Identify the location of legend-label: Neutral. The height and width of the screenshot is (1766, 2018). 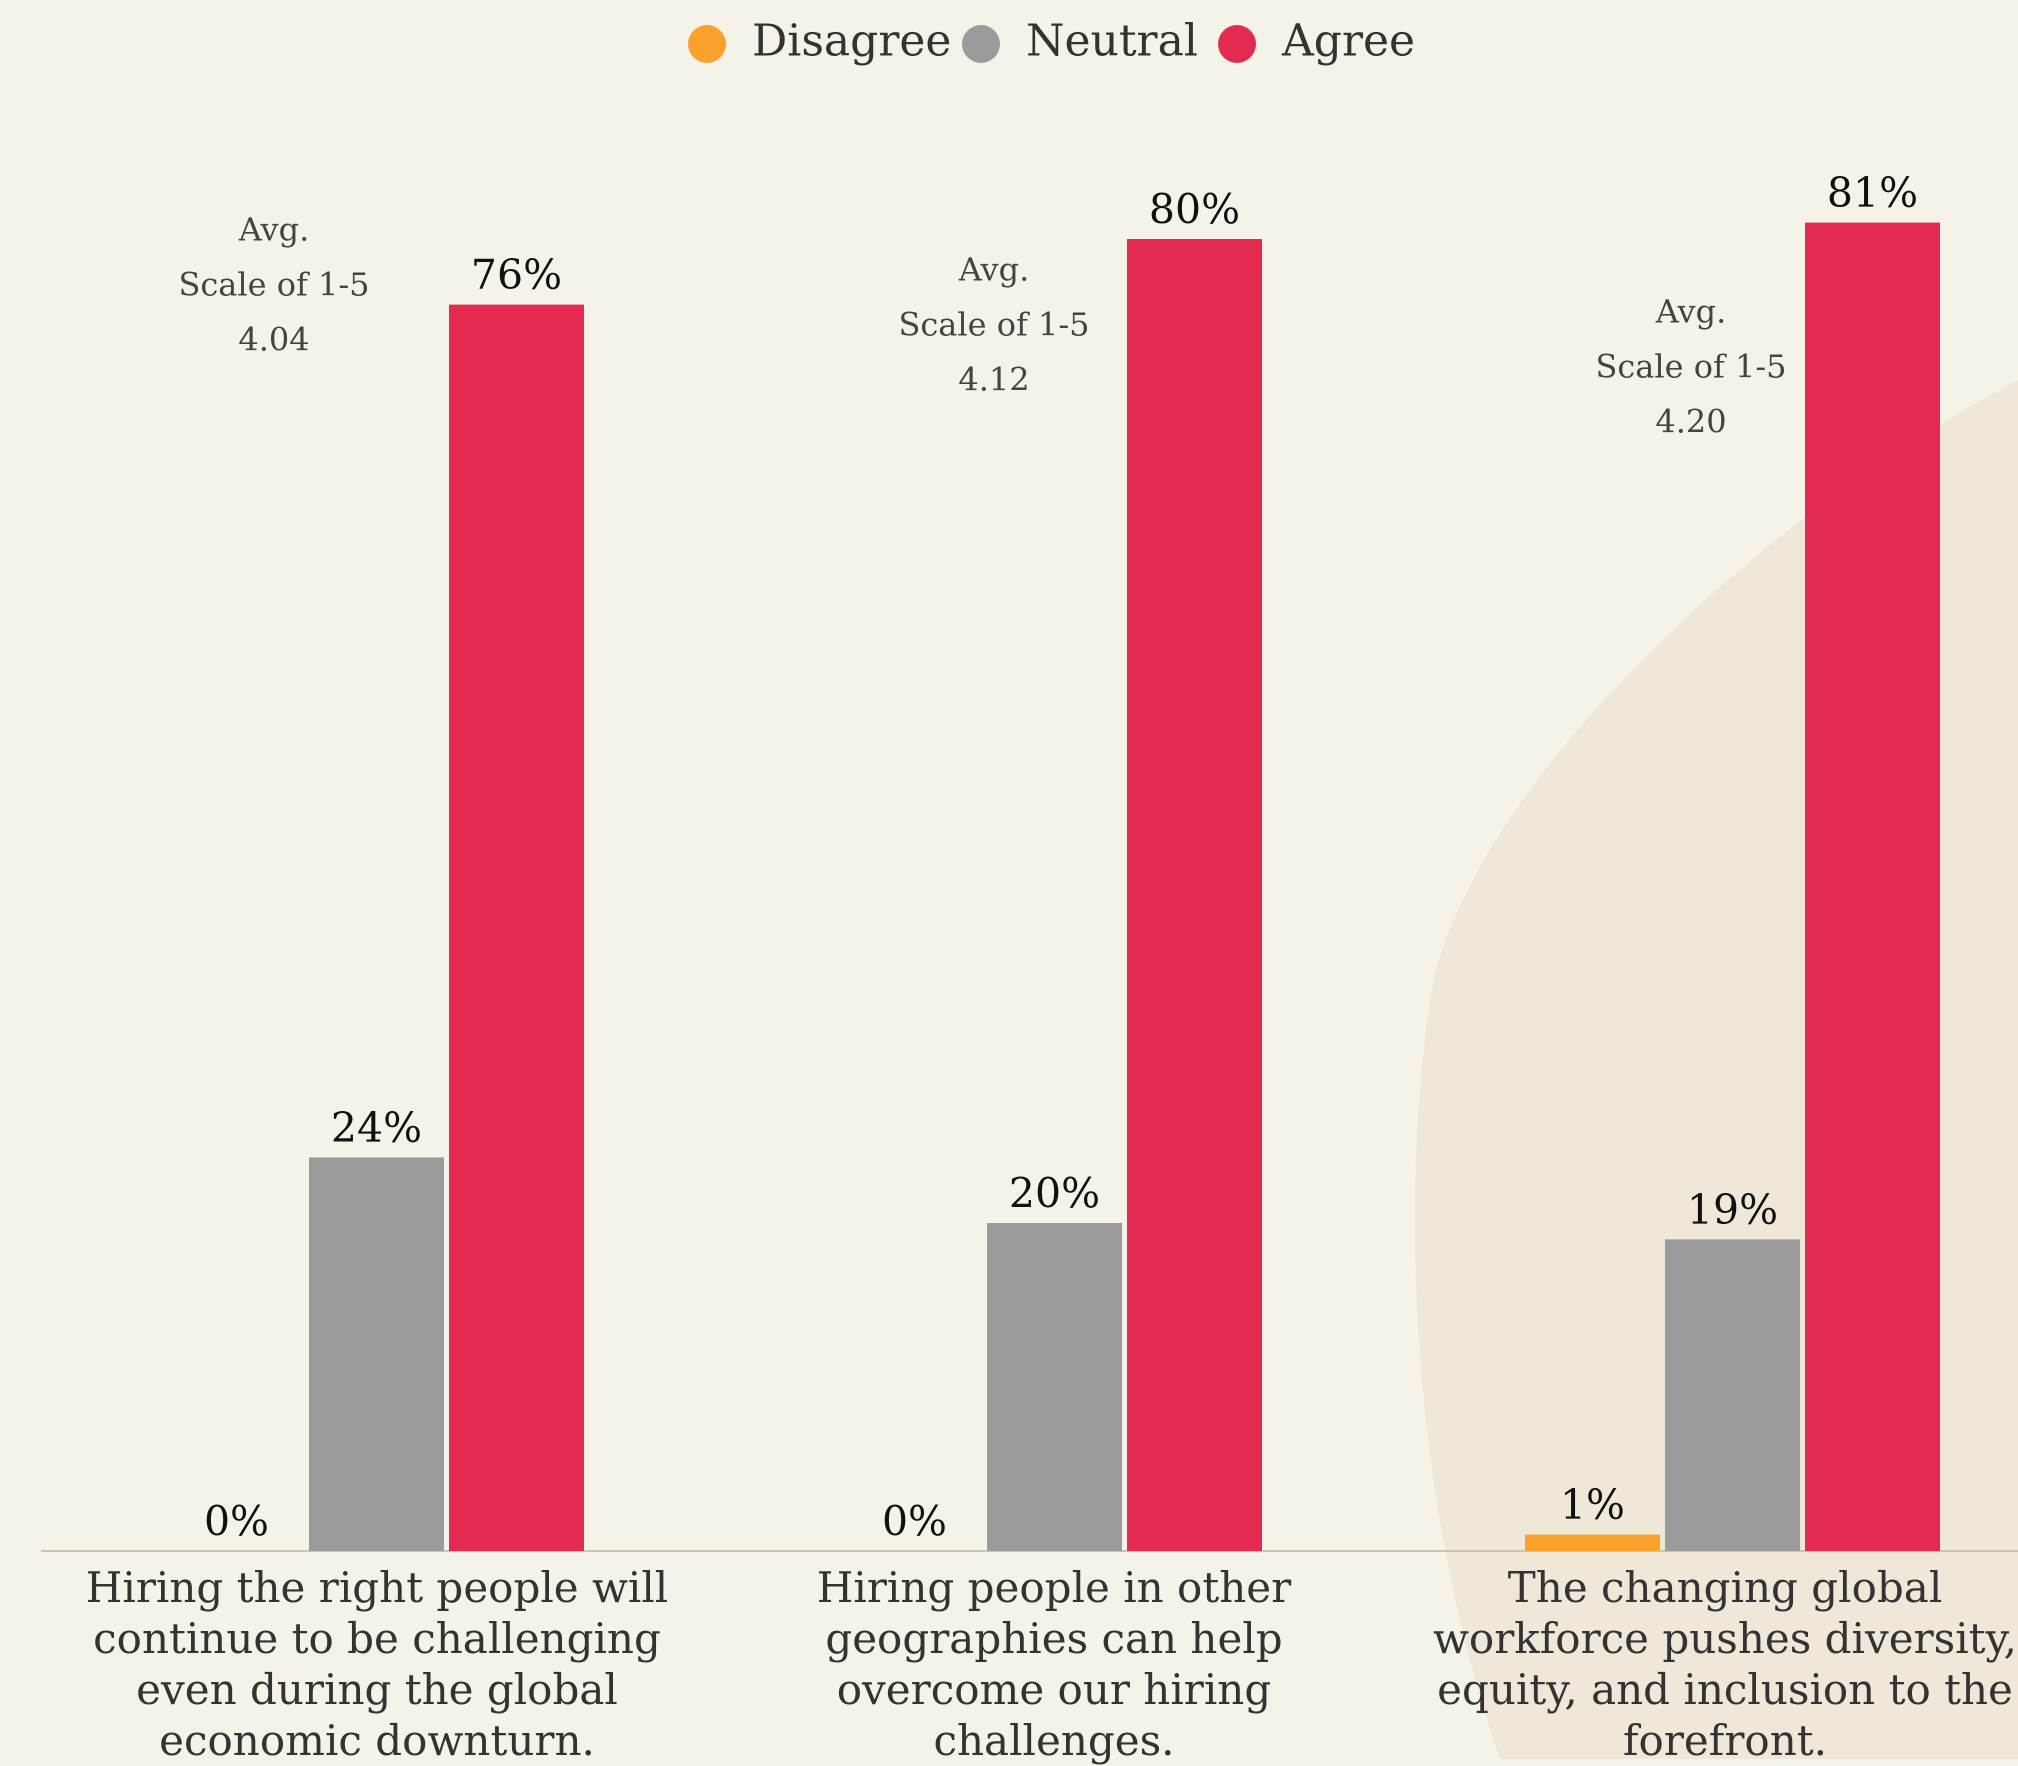
(1112, 41).